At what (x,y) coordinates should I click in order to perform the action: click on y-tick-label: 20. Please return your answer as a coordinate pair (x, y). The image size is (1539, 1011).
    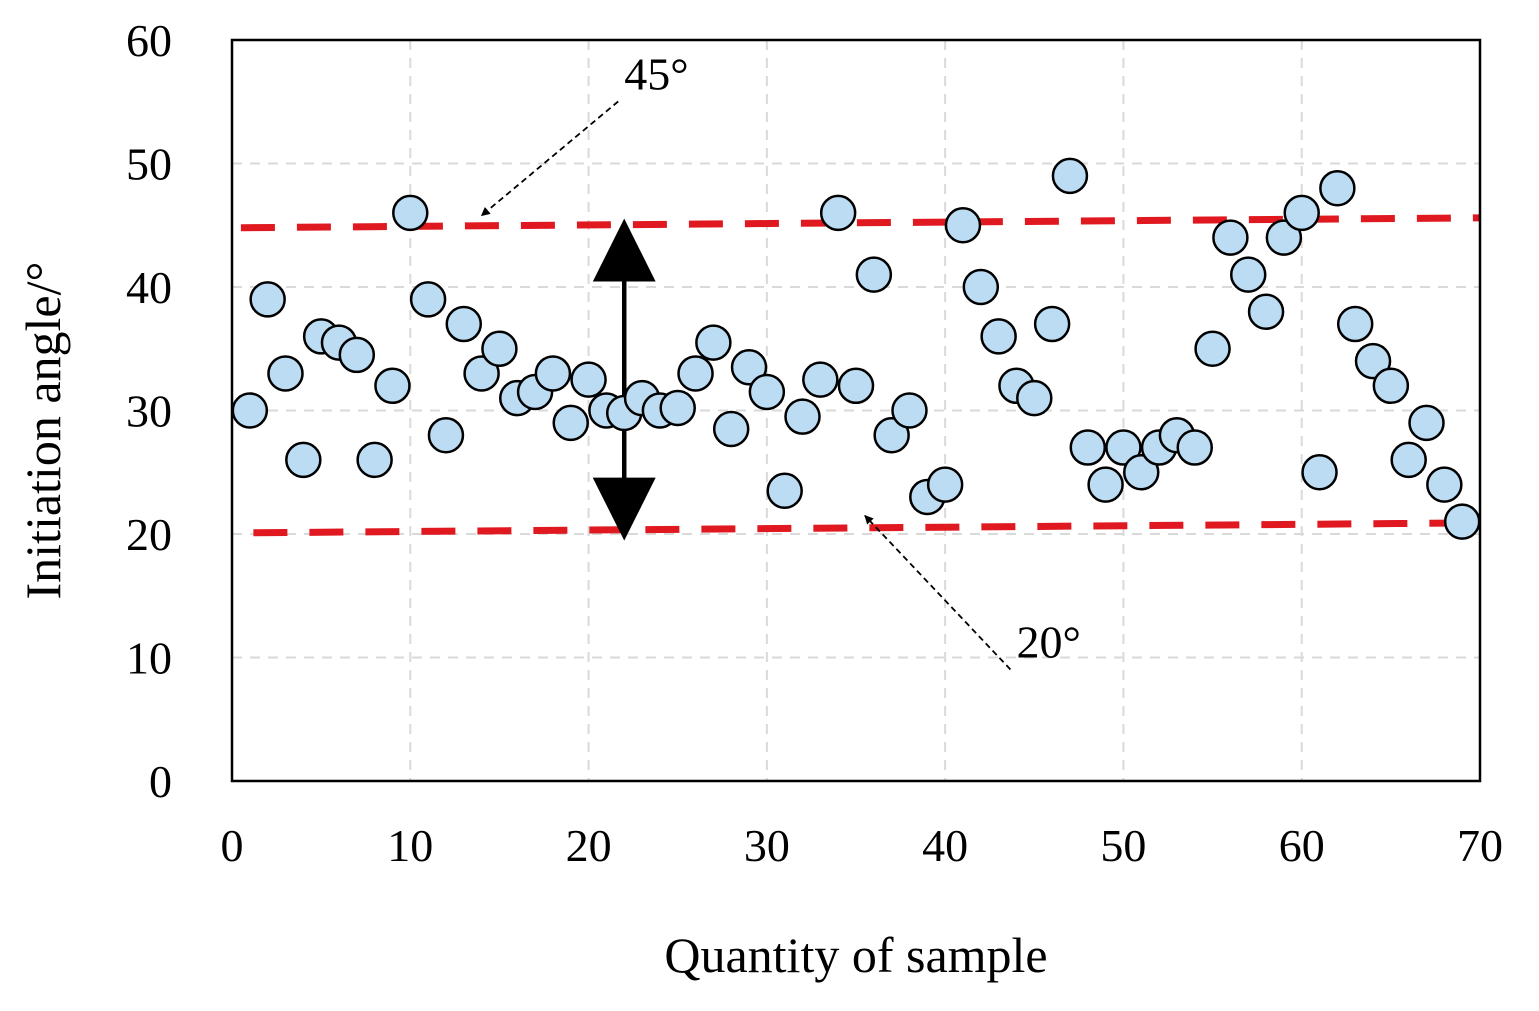
    Looking at the image, I should click on (149, 534).